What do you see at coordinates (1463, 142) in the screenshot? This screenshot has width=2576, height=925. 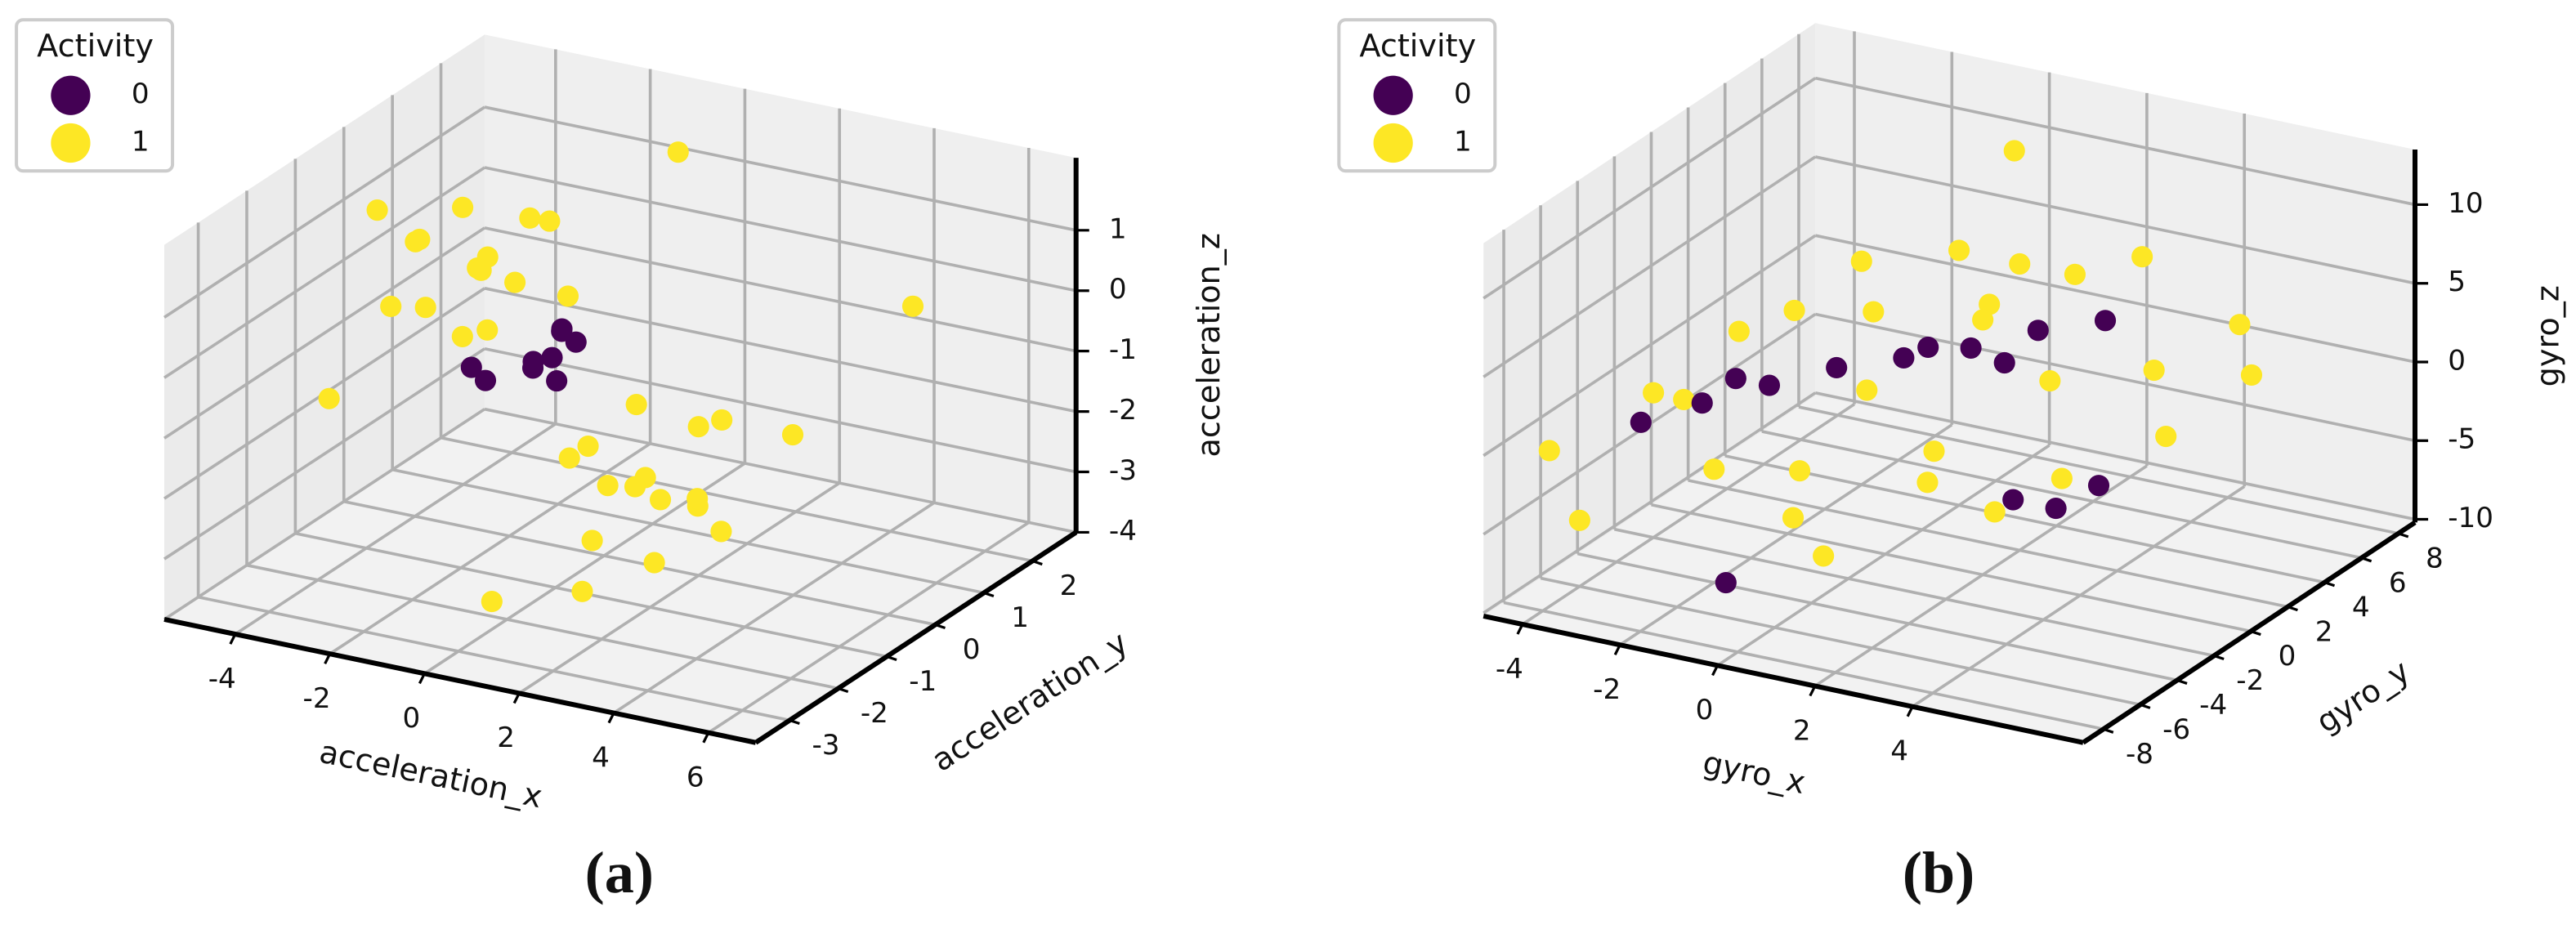 I see `legend-label: 1` at bounding box center [1463, 142].